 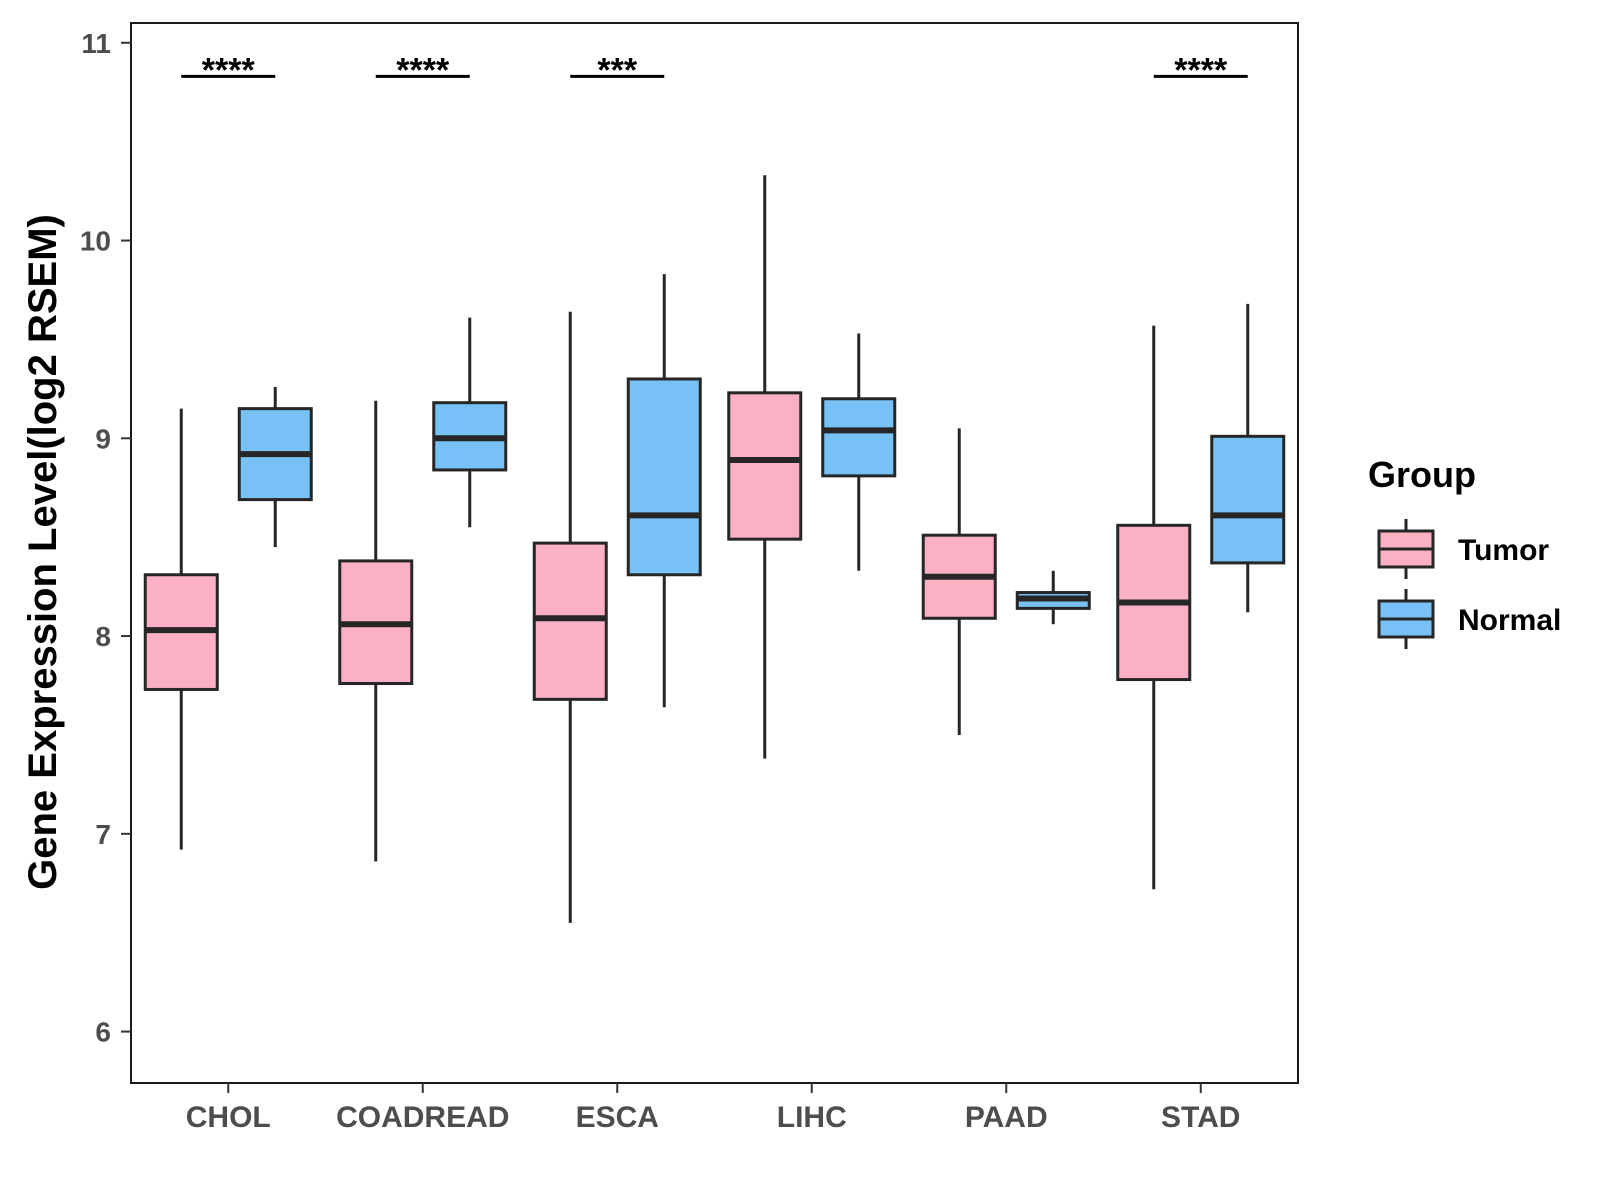 I want to click on y-tick-label: 10, so click(x=95, y=241).